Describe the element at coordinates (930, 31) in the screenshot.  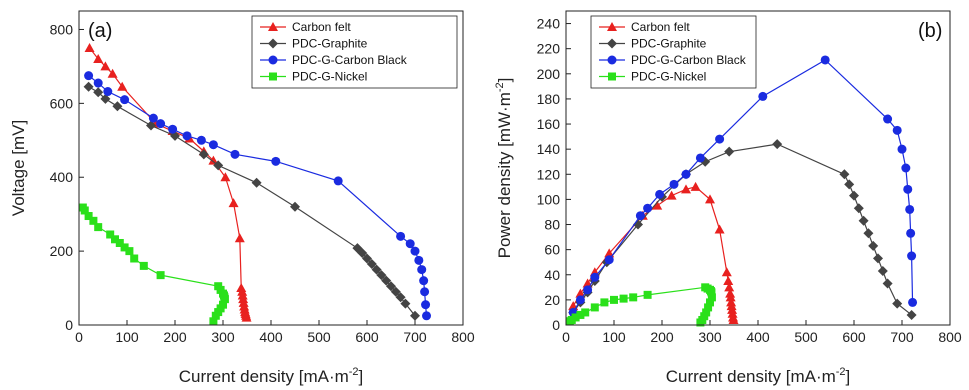
I see `panel-label-b: (b)` at that location.